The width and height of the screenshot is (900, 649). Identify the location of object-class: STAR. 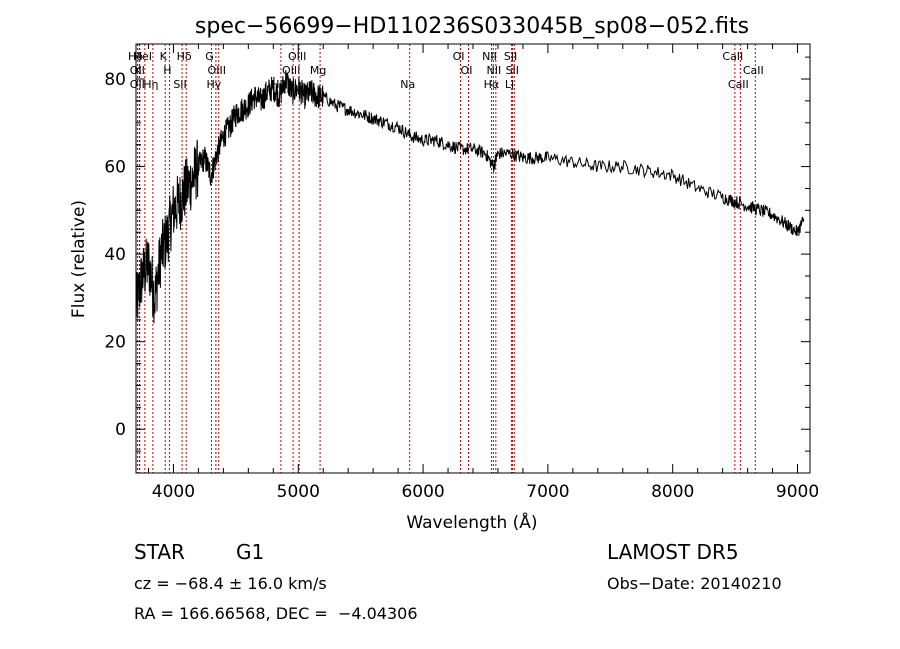
(159, 552).